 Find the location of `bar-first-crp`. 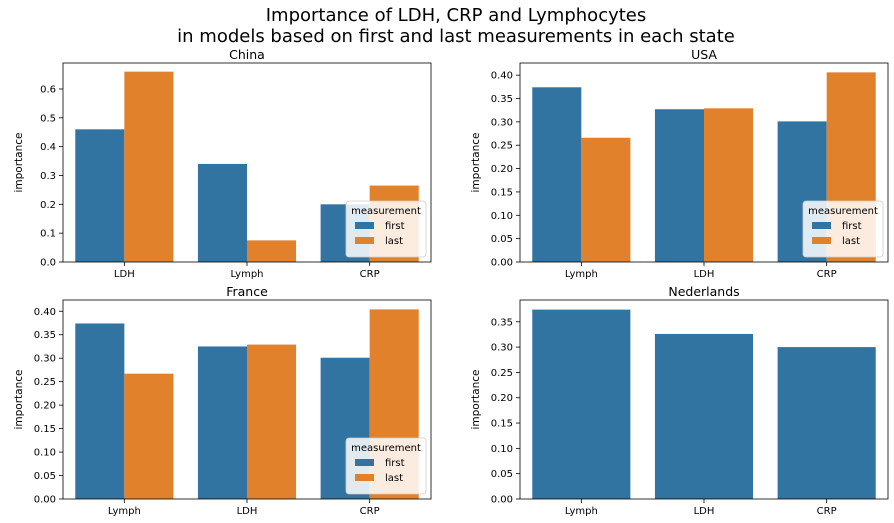

bar-first-crp is located at coordinates (826, 423).